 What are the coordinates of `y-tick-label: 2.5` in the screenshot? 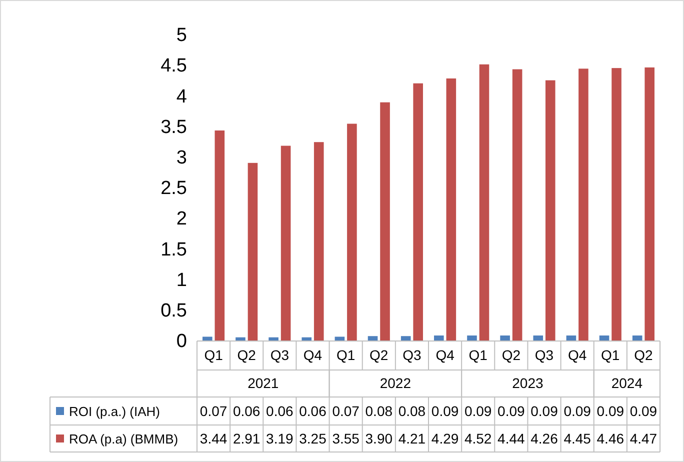 It's located at (173, 189).